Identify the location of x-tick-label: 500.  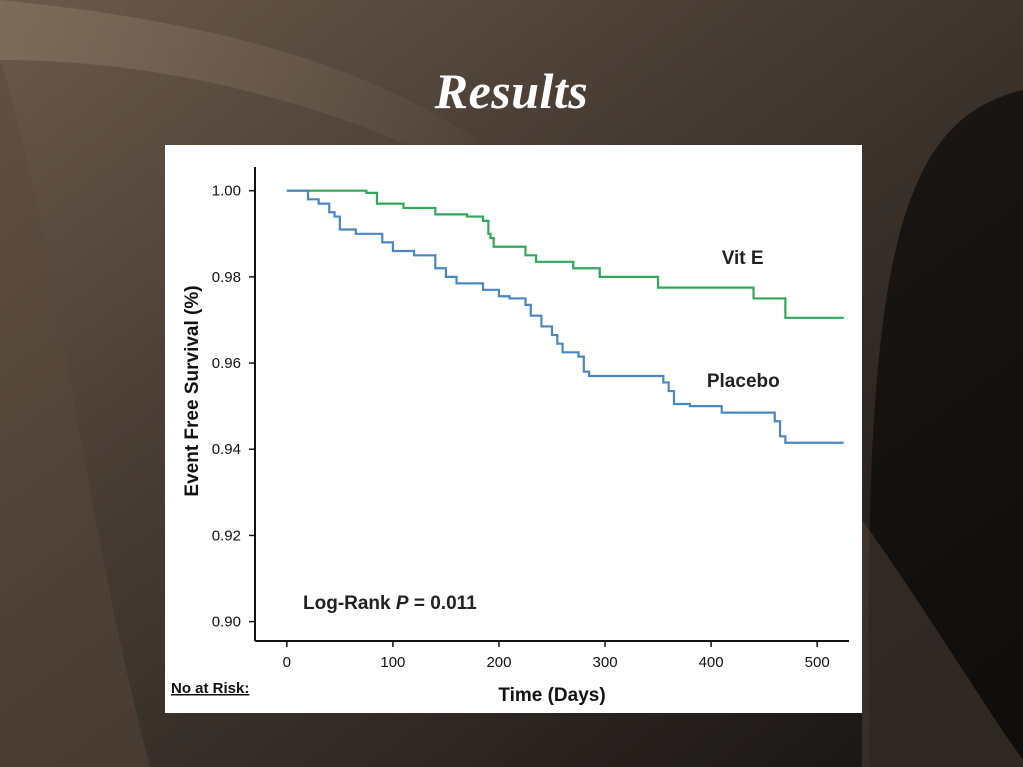
(817, 662).